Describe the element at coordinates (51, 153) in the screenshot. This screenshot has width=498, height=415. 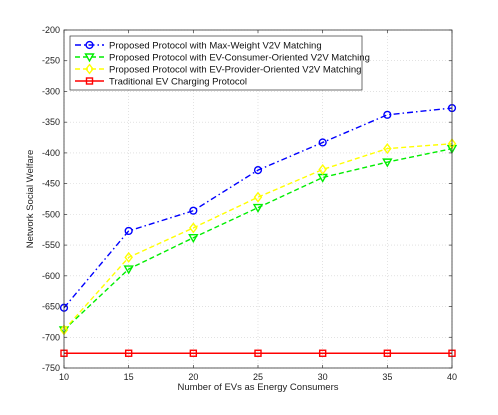
I see `y-tick-label: -400` at that location.